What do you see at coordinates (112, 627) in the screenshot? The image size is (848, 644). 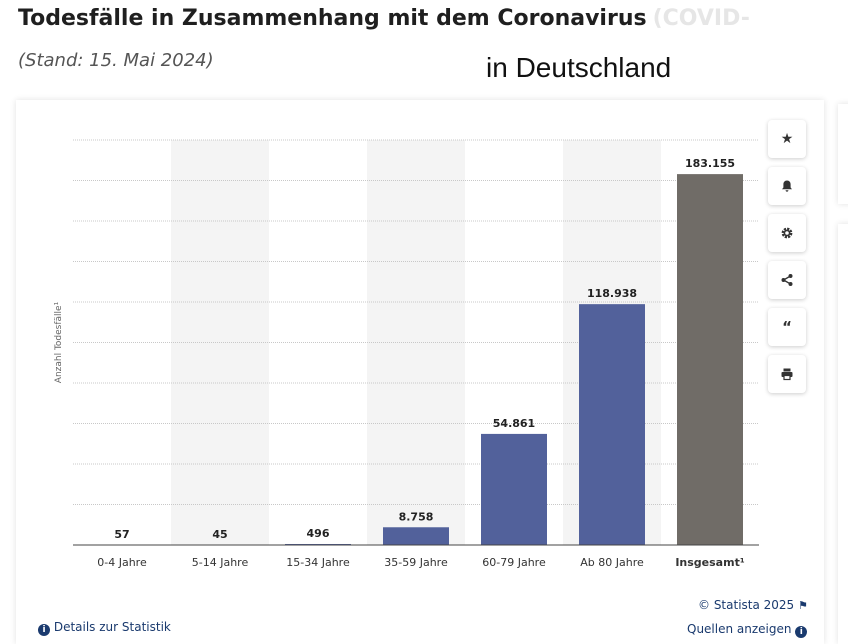 I see `details-link-label: Details zur Statistik` at bounding box center [112, 627].